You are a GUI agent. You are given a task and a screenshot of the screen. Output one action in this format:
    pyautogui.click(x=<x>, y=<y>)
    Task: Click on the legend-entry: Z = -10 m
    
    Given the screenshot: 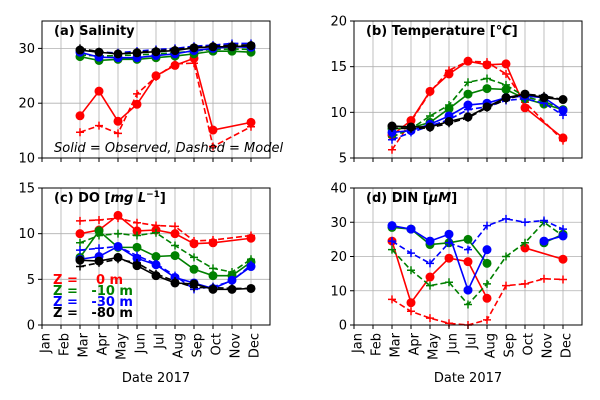 What is the action you would take?
    pyautogui.click(x=93, y=291)
    